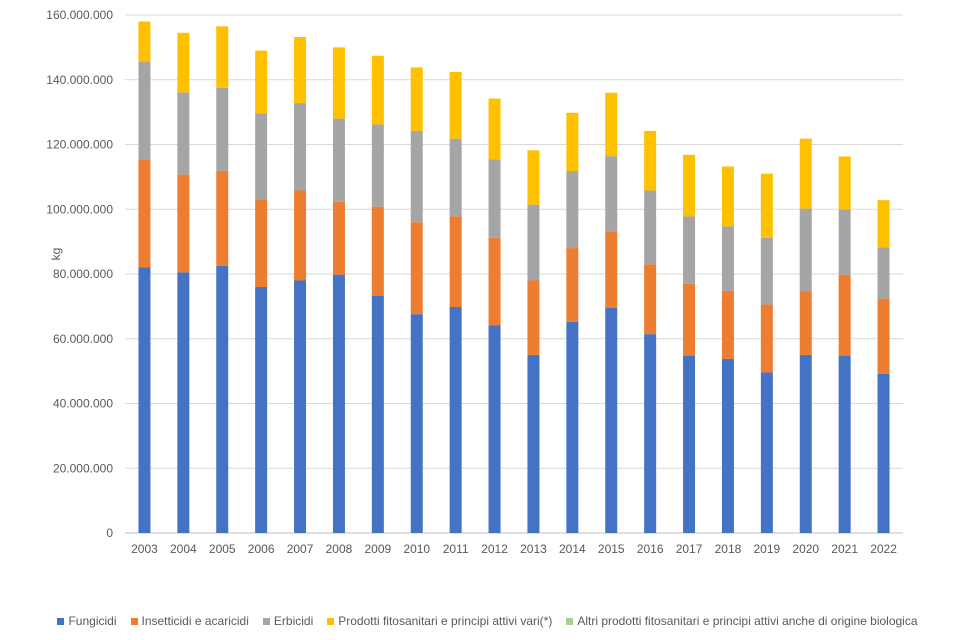  What do you see at coordinates (79, 15) in the screenshot?
I see `y-tick-label: 160.000.000` at bounding box center [79, 15].